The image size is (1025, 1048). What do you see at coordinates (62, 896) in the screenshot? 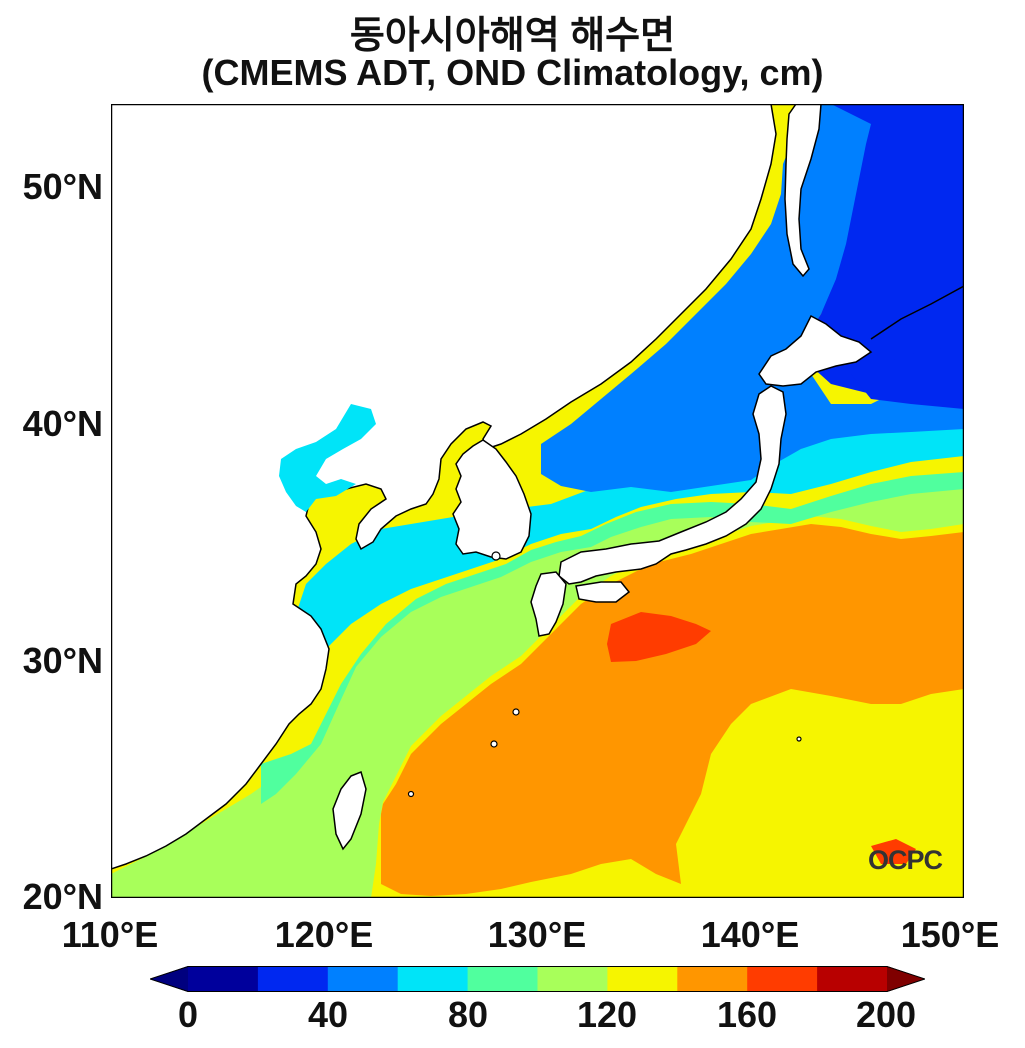
I see `lat-tick-20: 20°N` at bounding box center [62, 896].